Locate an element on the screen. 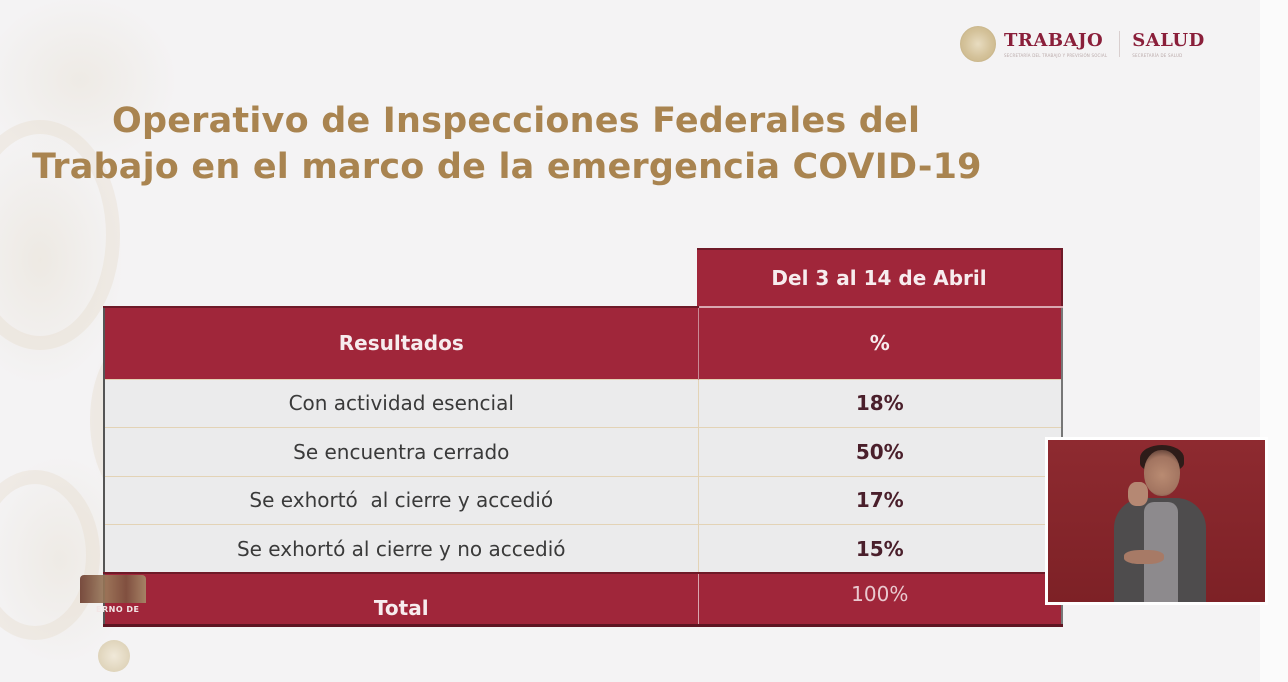 Image resolution: width=1288 pixels, height=682 pixels. row-label: Con actividad esencial is located at coordinates (401, 403).